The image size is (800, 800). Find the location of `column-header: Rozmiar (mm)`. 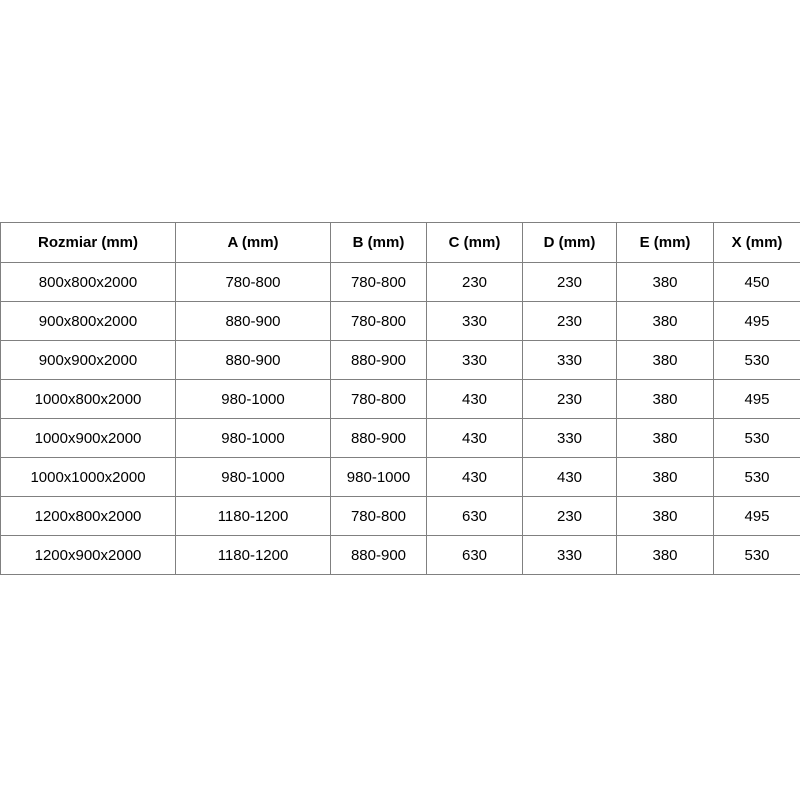

column-header: Rozmiar (mm) is located at coordinates (88, 242).